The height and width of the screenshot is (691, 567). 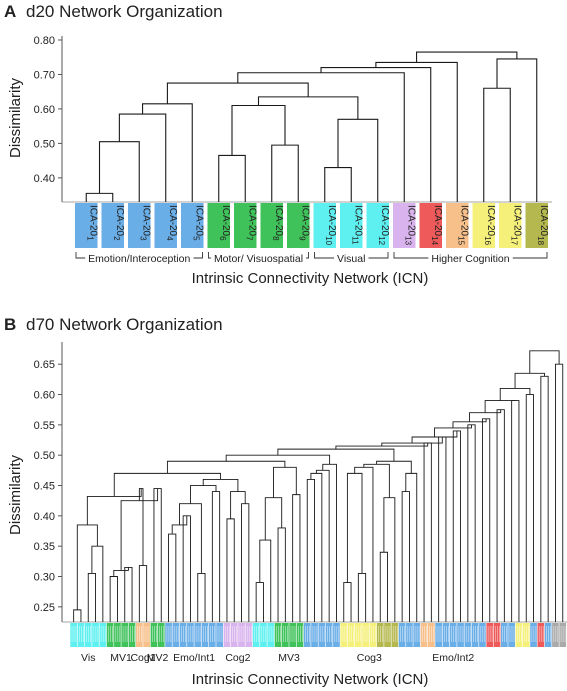 What do you see at coordinates (303, 223) in the screenshot?
I see `leaf-label: ICA-209` at bounding box center [303, 223].